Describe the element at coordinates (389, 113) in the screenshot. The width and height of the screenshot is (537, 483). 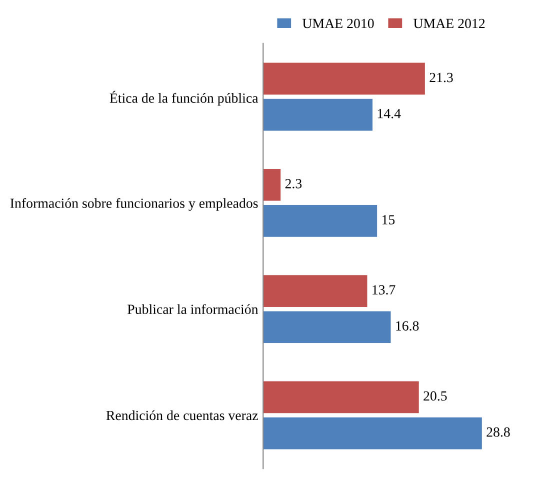
I see `data-label: 14.4` at that location.